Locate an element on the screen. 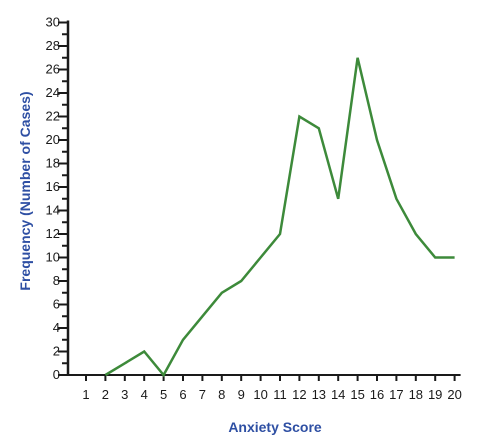  x-tick-label: 5 is located at coordinates (163, 394).